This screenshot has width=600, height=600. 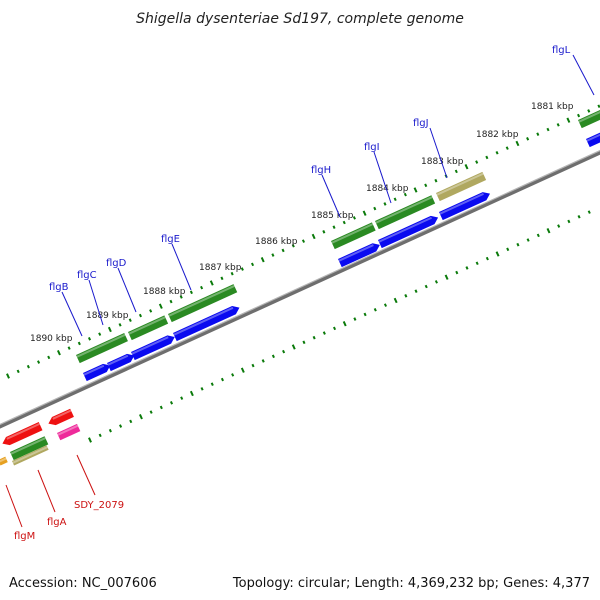 What do you see at coordinates (64, 498) in the screenshot?
I see `gene-labels-bottom: SDY_2079 flgA flgM` at bounding box center [64, 498].